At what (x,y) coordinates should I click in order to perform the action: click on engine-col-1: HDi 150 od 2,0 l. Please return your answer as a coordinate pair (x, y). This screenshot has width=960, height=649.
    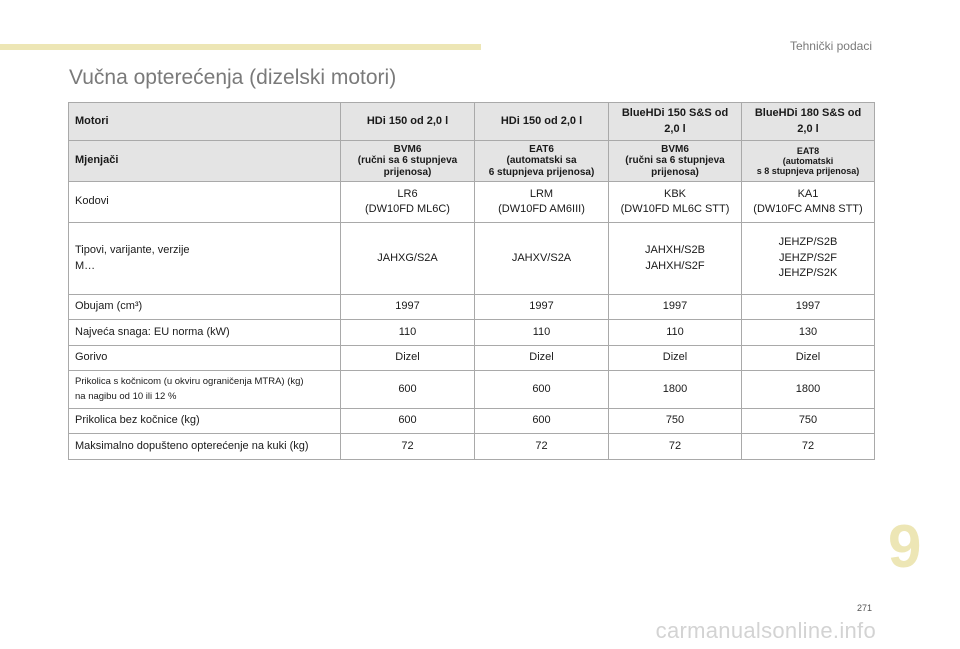
    Looking at the image, I should click on (407, 121).